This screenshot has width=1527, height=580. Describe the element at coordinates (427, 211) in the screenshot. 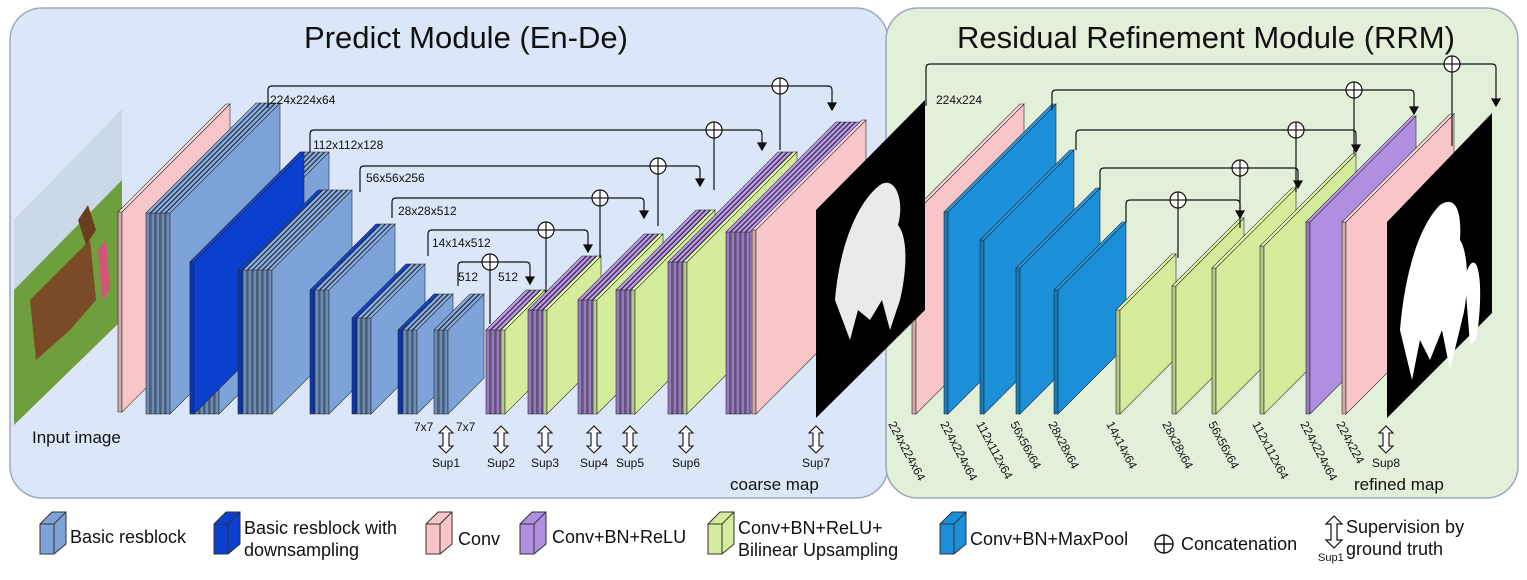

I see `dim-label: 28x28x512` at that location.